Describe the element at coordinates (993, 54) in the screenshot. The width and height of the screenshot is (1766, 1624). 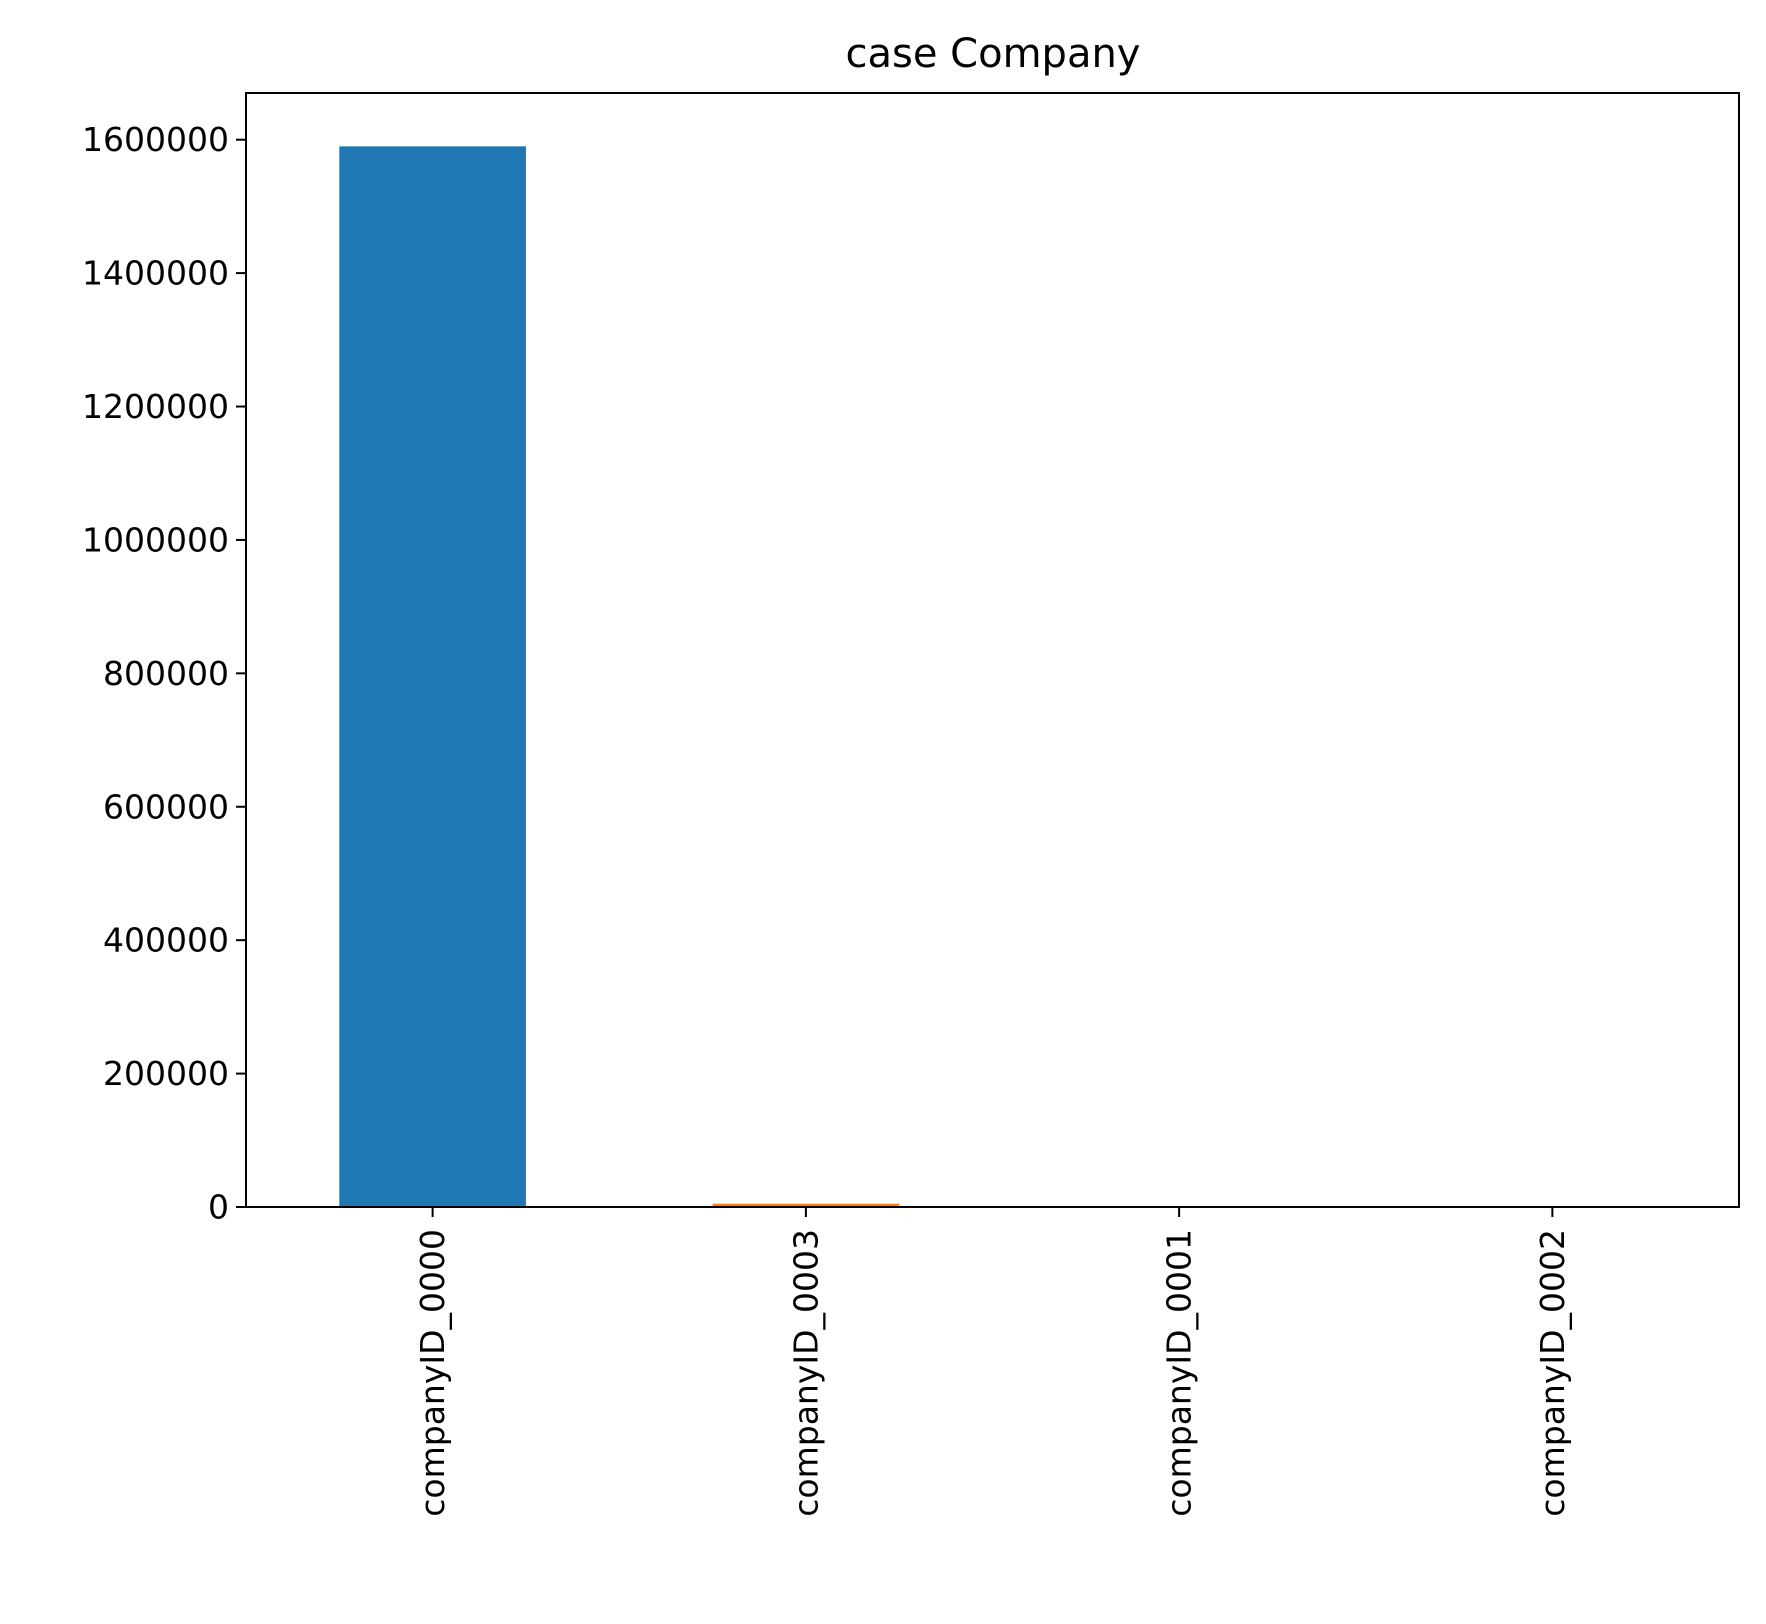
I see `chart-title: case Company` at that location.